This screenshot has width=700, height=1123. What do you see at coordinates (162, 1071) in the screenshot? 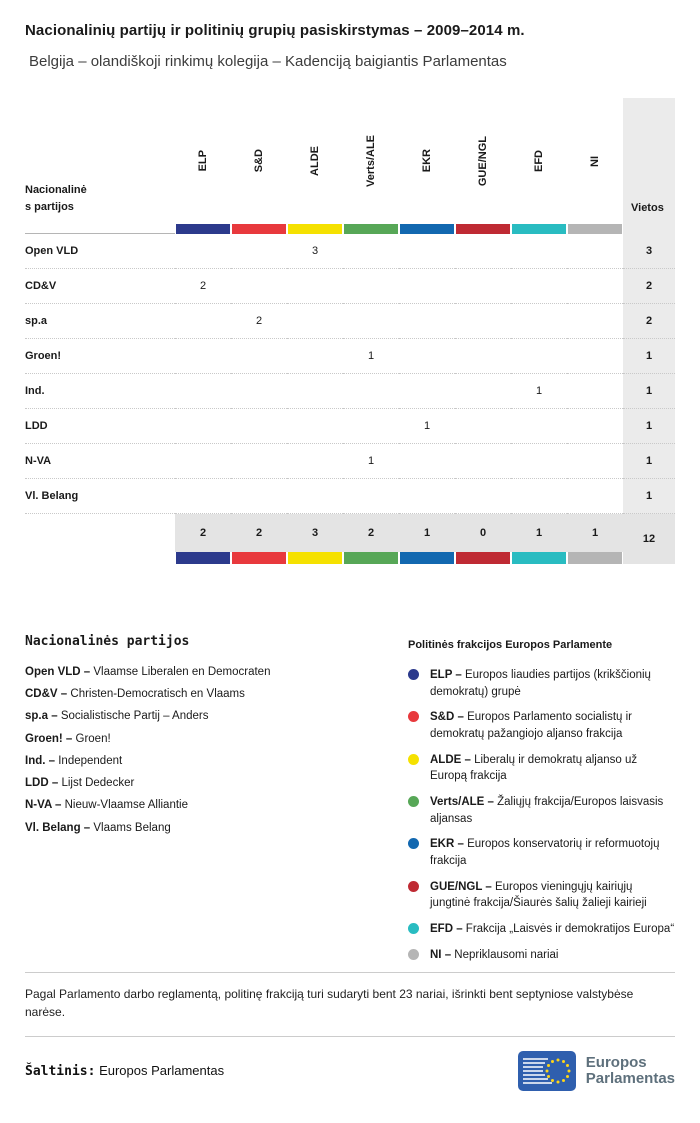
I see `source-value: Europos Parlamentas` at bounding box center [162, 1071].